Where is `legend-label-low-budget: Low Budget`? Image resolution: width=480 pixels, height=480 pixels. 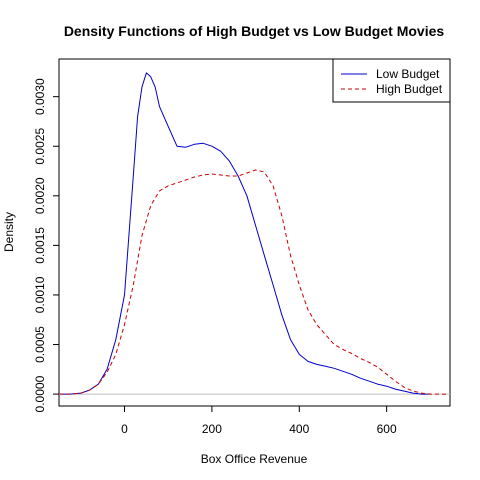
legend-label-low-budget: Low Budget is located at coordinates (408, 74).